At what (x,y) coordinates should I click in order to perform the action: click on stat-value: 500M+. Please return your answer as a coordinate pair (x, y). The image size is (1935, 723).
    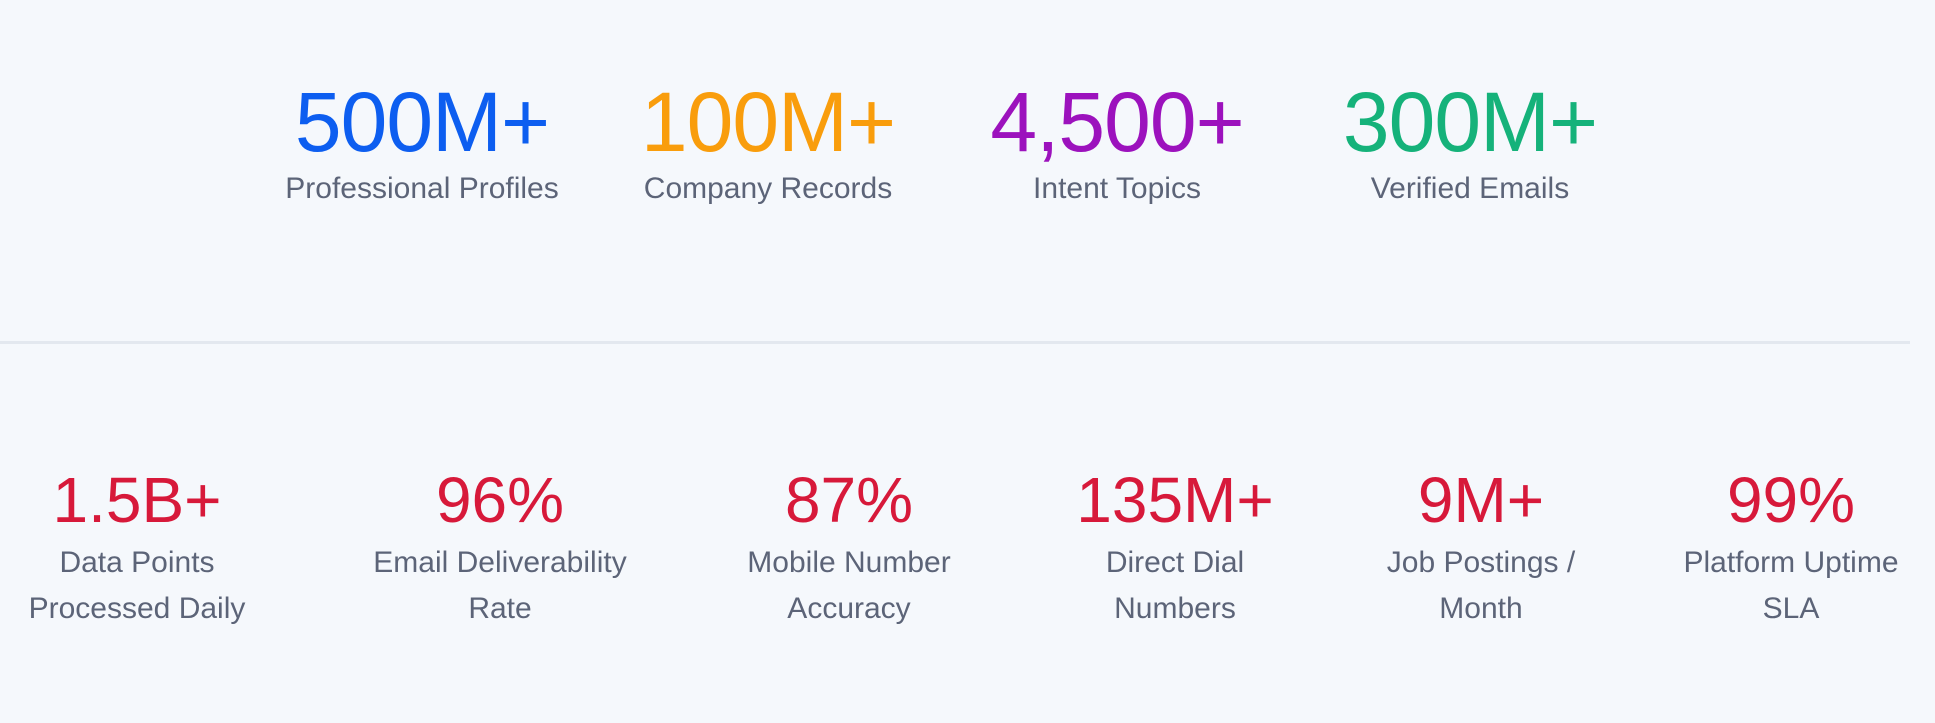
    Looking at the image, I should click on (422, 122).